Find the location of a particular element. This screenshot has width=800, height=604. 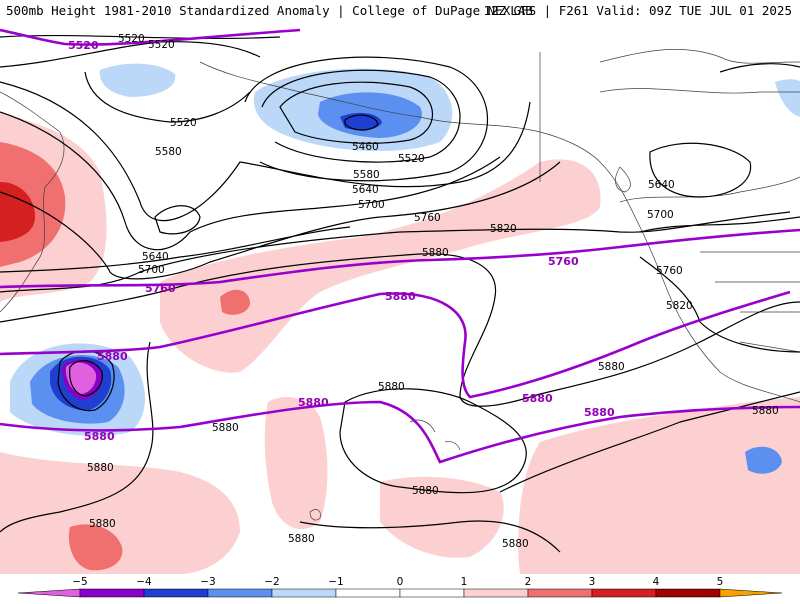

colorbar-tick: −5 is located at coordinates (79, 582).